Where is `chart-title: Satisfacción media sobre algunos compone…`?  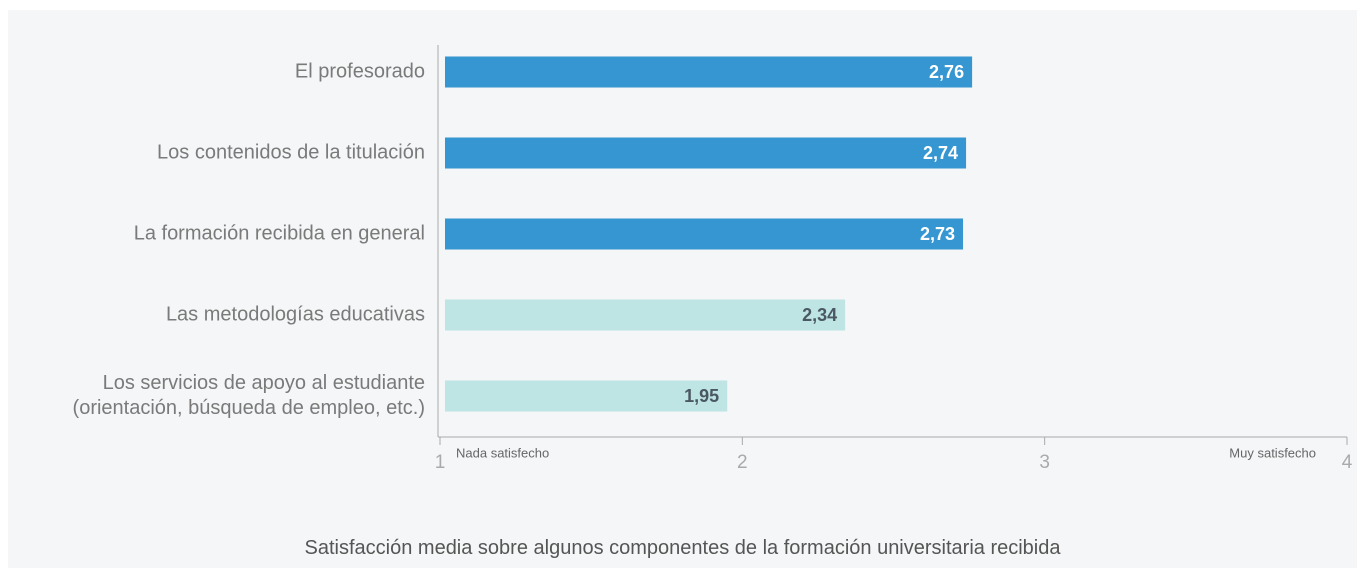
chart-title: Satisfacción media sobre algunos compone… is located at coordinates (682, 548).